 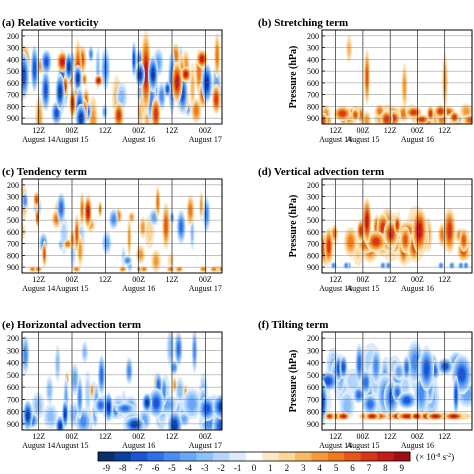 I want to click on y-tick-label: 300, so click(x=313, y=197).